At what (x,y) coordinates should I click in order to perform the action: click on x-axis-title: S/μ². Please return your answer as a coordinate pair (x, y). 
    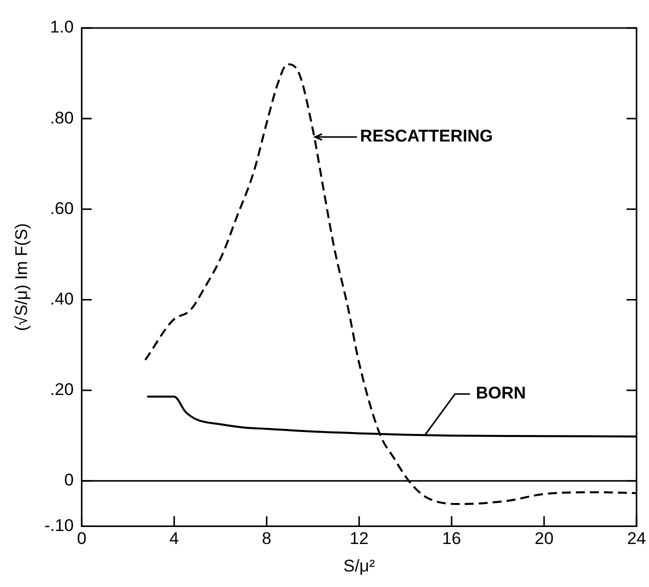
    Looking at the image, I should click on (359, 566).